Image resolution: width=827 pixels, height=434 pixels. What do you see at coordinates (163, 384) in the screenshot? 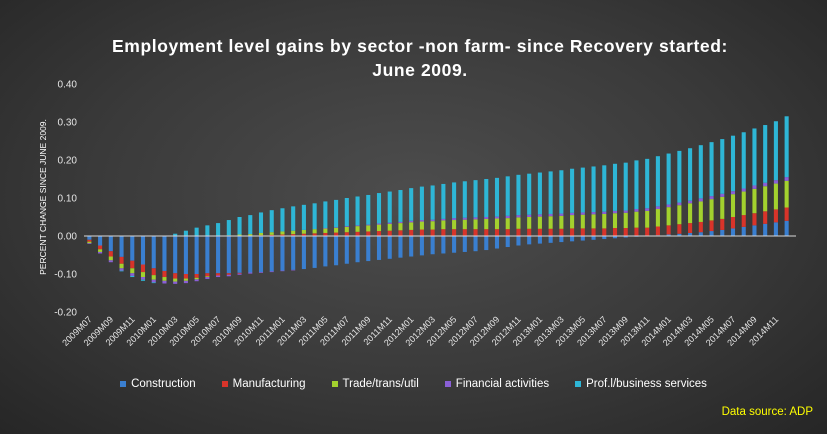
I see `legend-label: Construction` at bounding box center [163, 384].